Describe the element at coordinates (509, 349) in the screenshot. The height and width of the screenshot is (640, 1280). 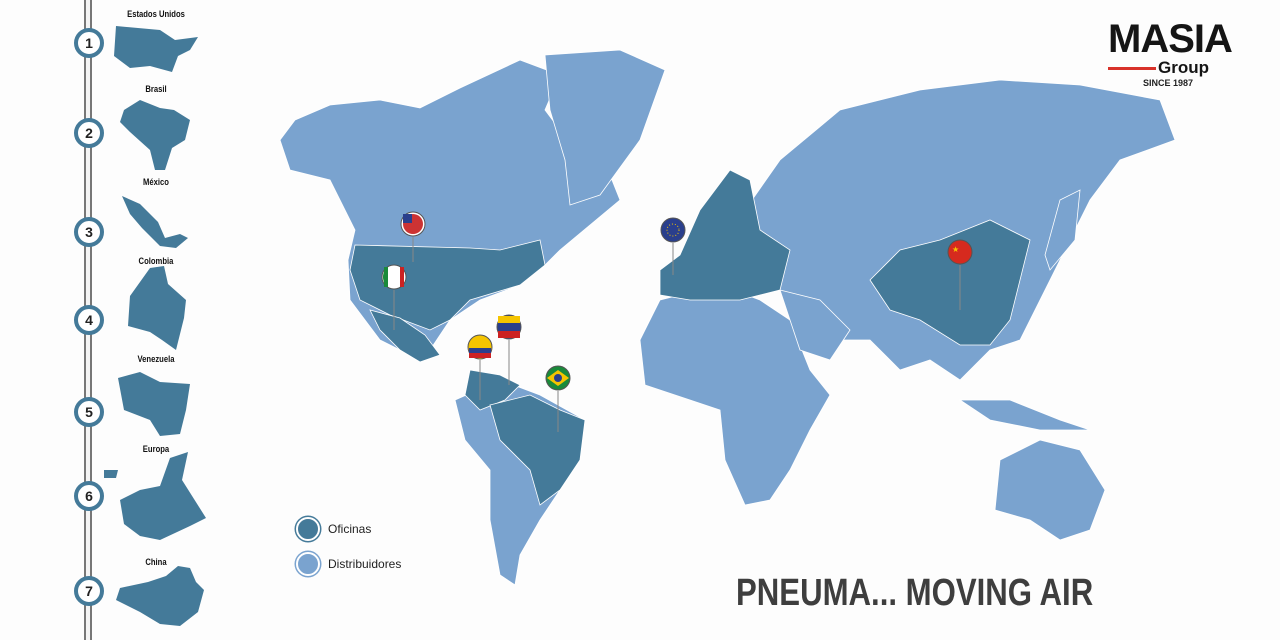
I see `venezuela-flag-icon` at that location.